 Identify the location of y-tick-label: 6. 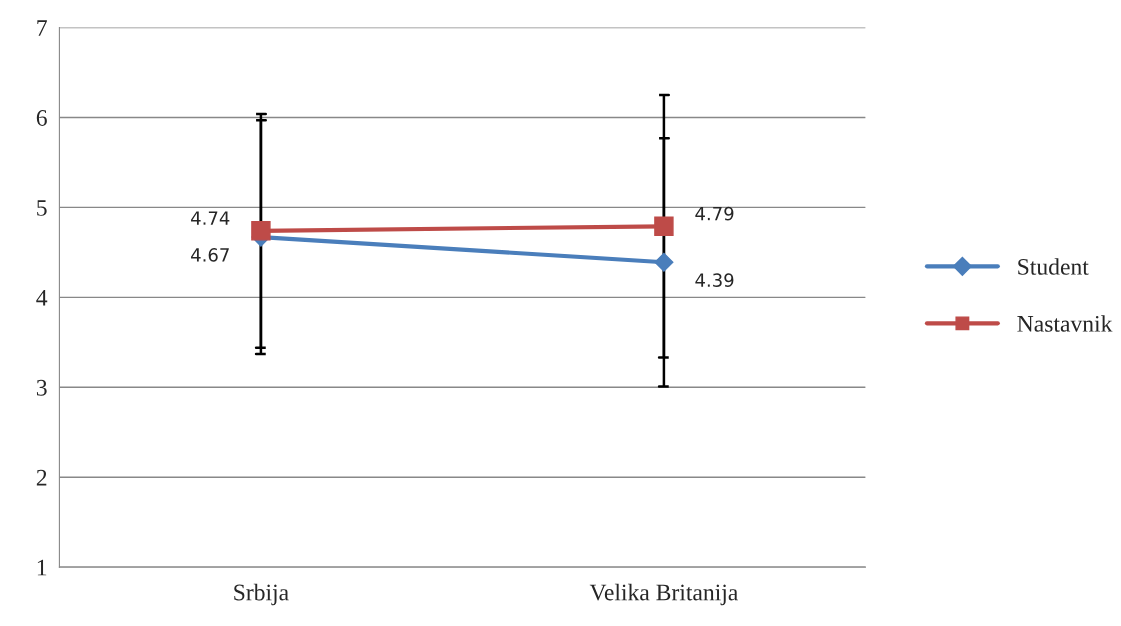
(41, 118).